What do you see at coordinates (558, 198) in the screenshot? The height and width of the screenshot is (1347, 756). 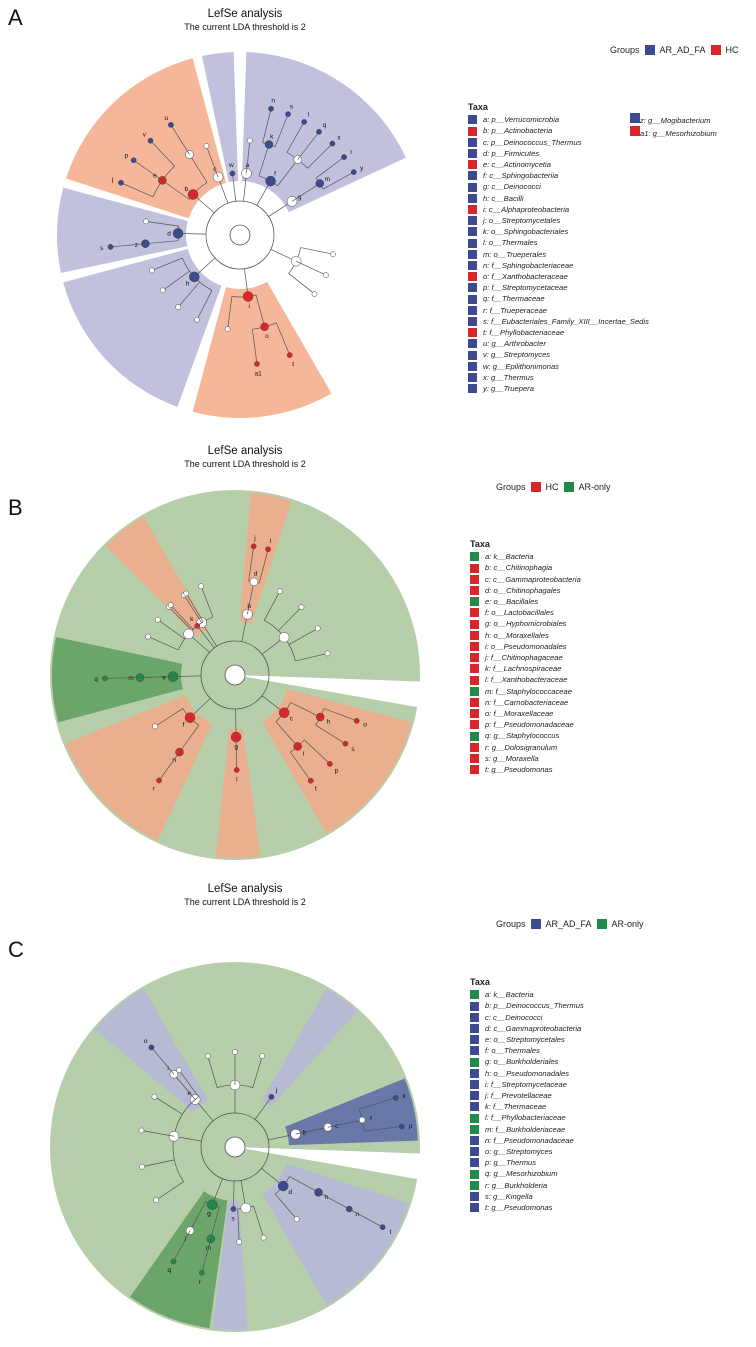 I see `taxa-legend-item: h: c__Bacilli` at bounding box center [558, 198].